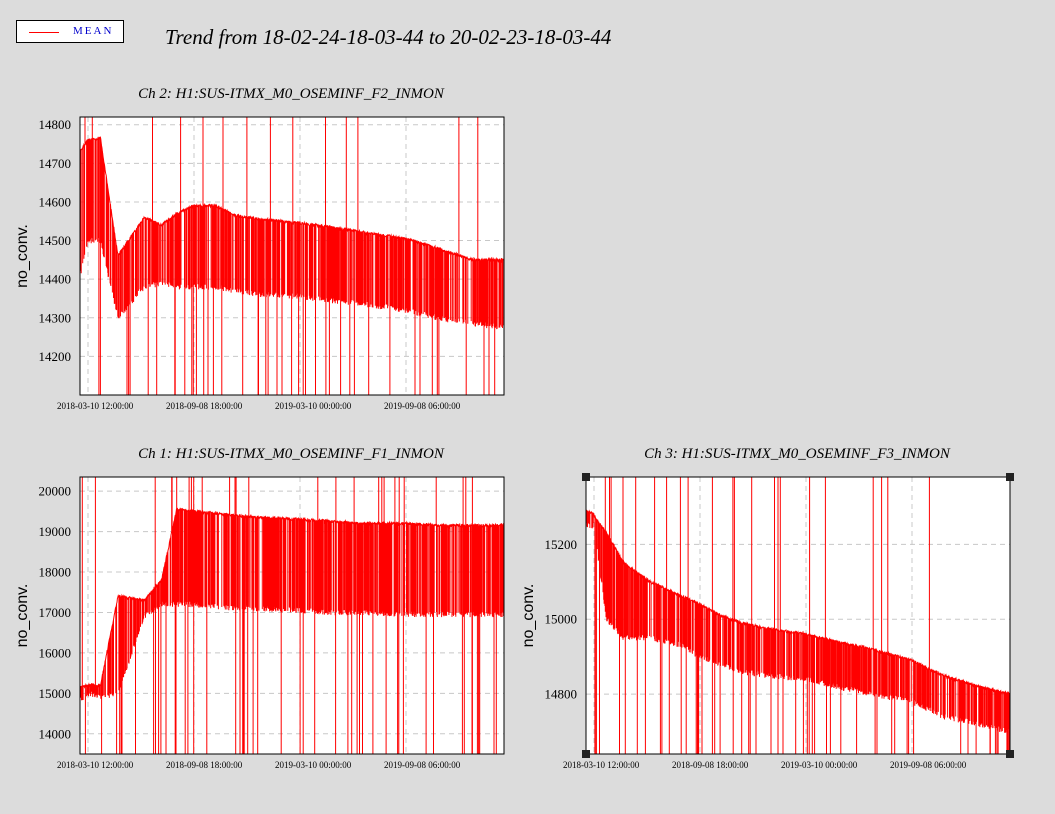 The image size is (1055, 814). What do you see at coordinates (55, 612) in the screenshot?
I see `y-tick-label: 17000` at bounding box center [55, 612].